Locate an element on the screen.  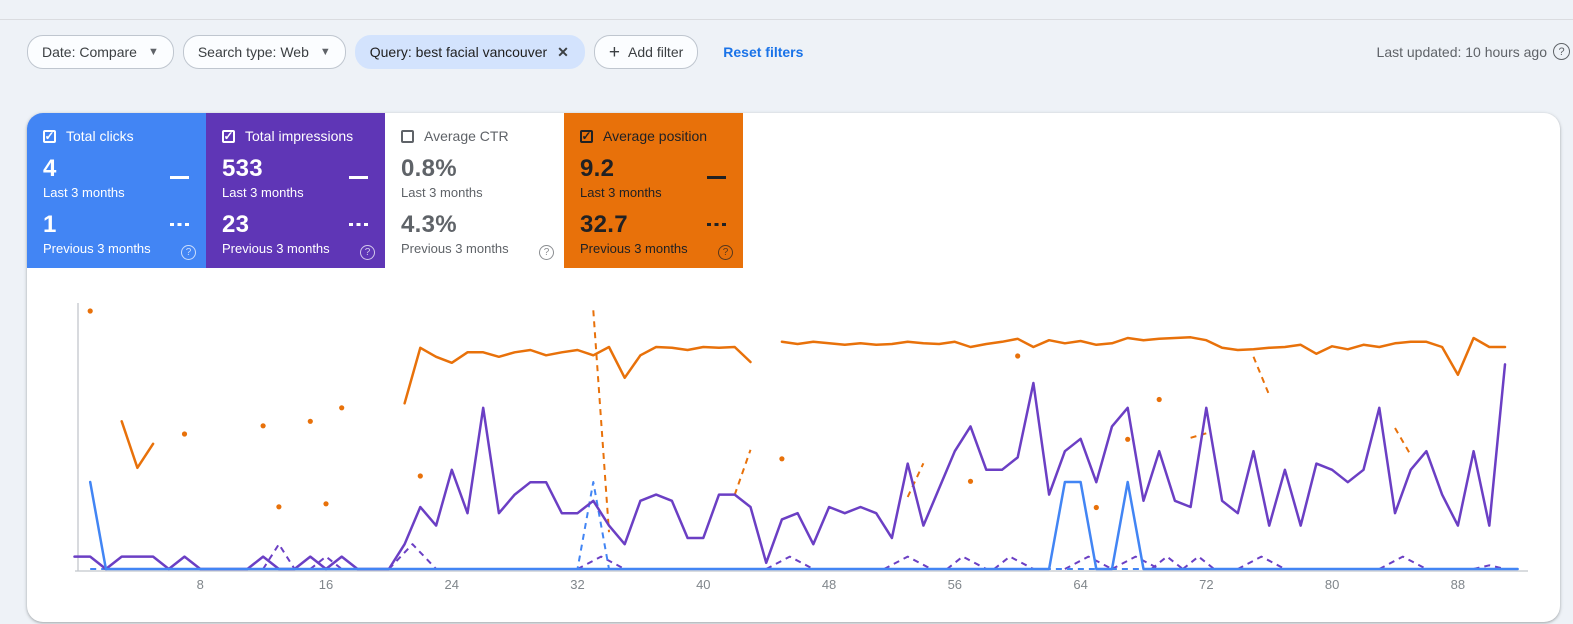
x-tick-label-40: 40 is located at coordinates (703, 584).